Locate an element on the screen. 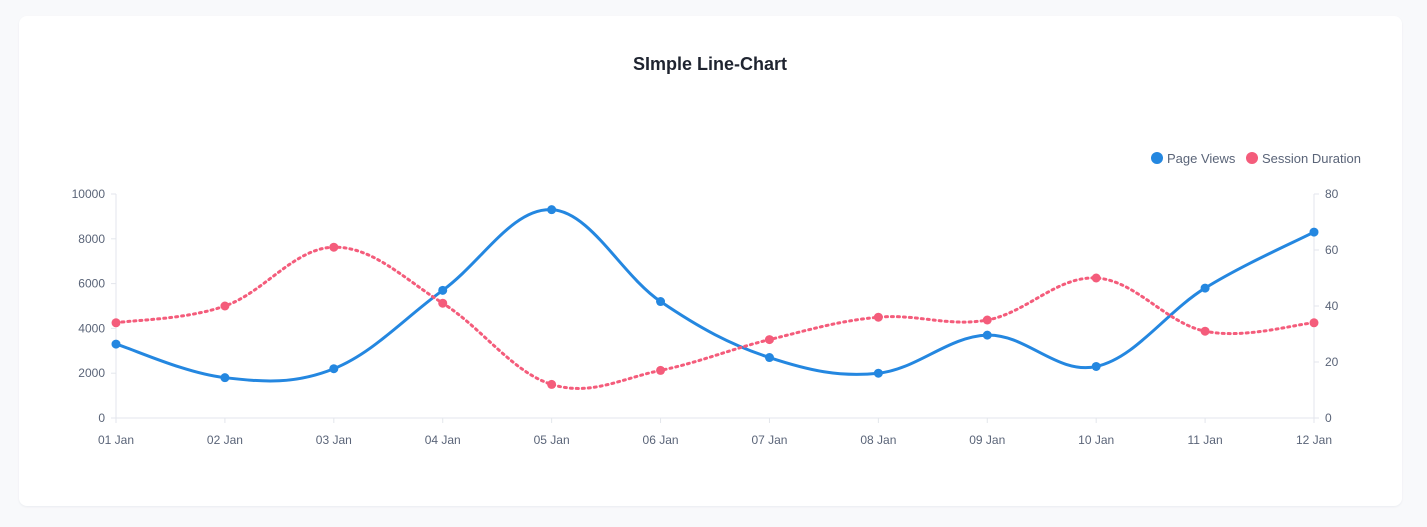  x-tick-label: 03 Jan is located at coordinates (334, 440).